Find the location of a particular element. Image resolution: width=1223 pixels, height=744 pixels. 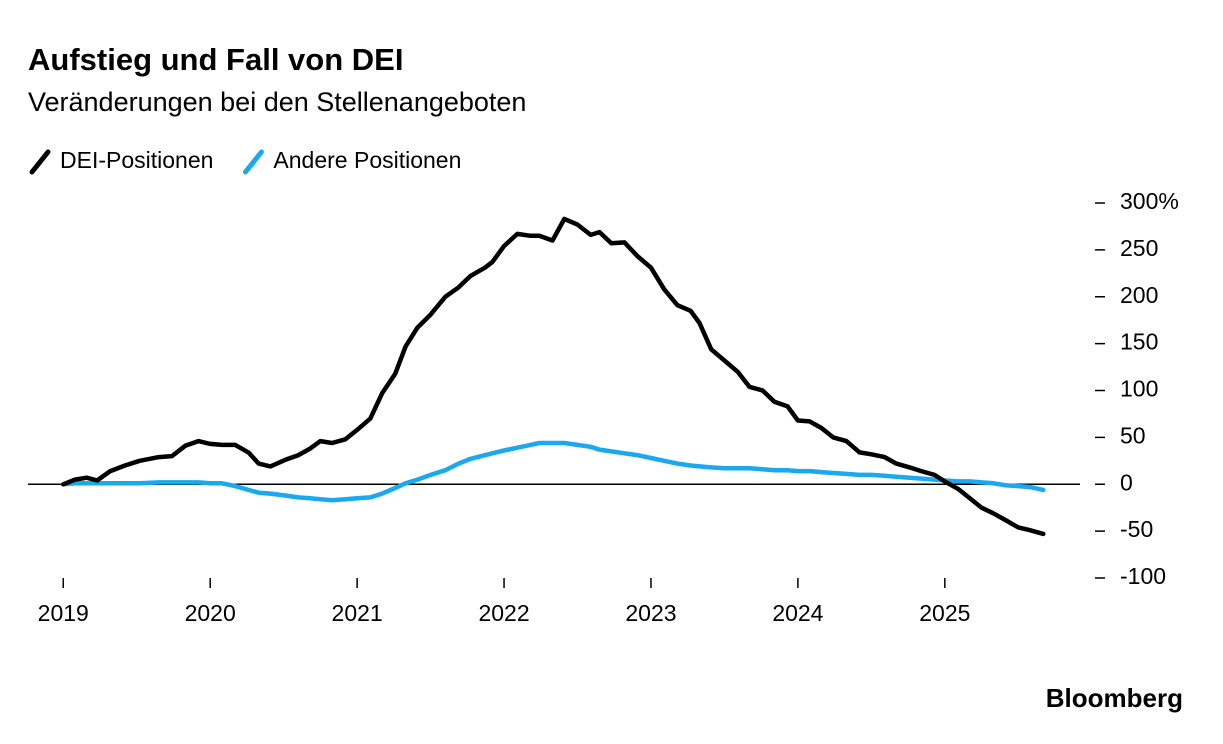

x-tick-label: 2019 is located at coordinates (63, 613).